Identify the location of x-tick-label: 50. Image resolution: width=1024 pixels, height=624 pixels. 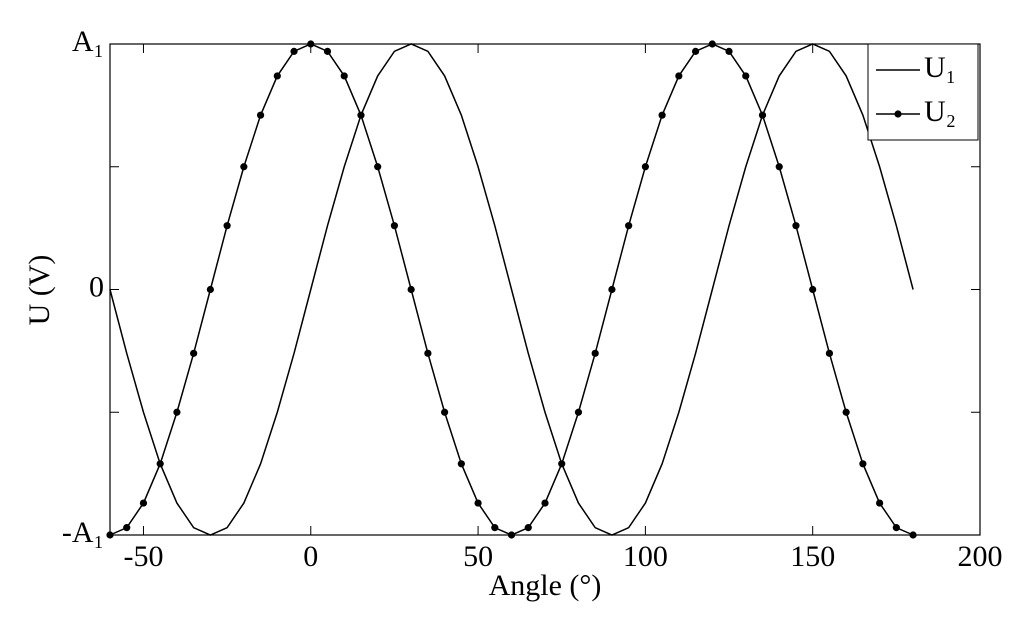
(478, 556).